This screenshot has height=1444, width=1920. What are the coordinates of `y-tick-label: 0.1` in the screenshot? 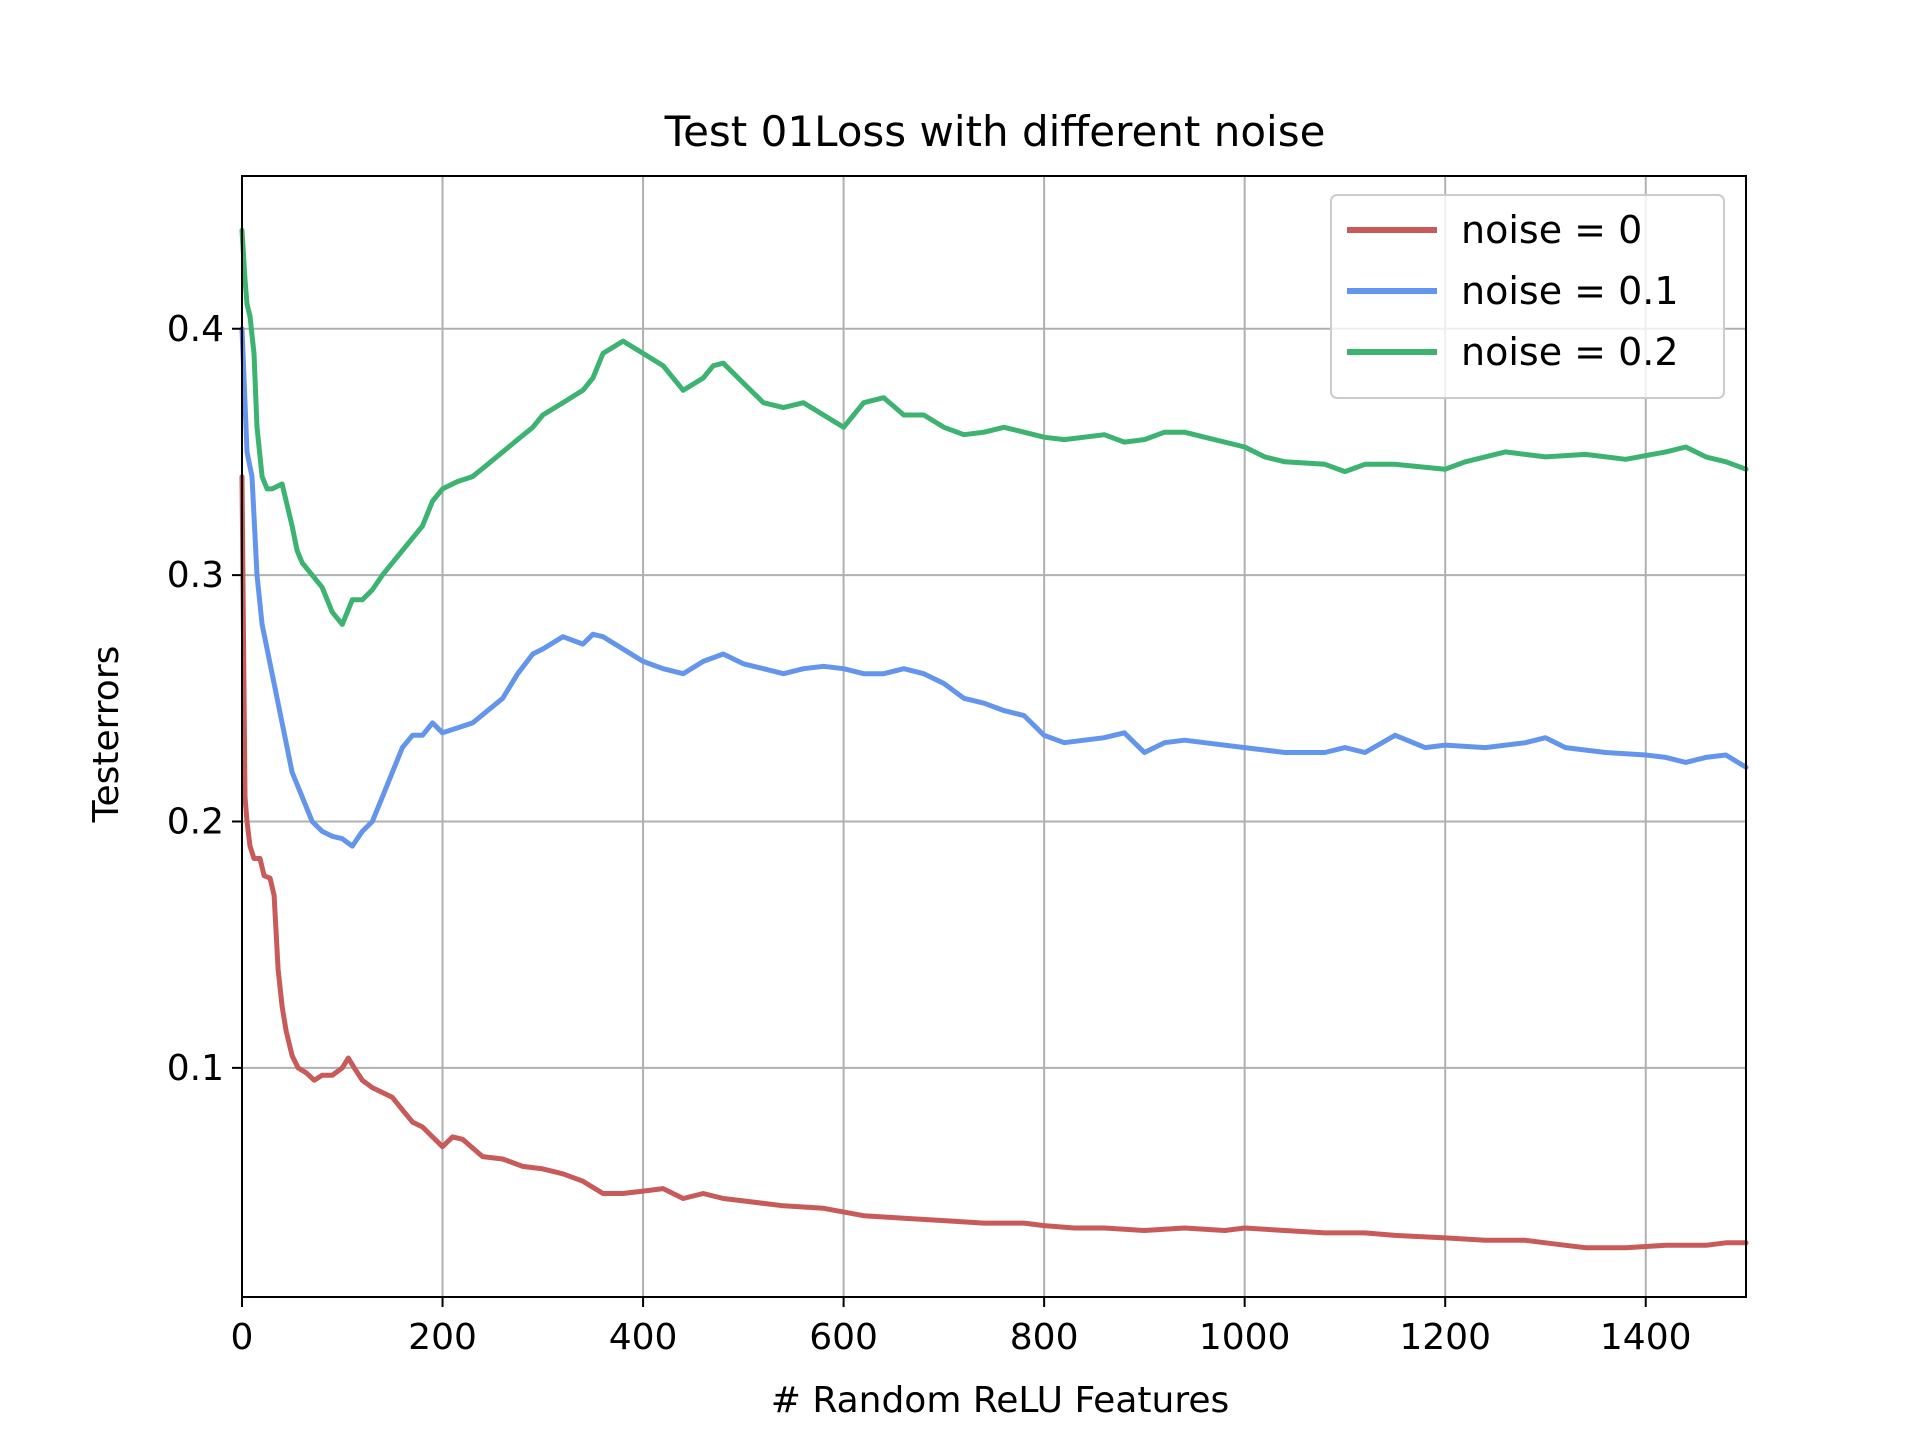 It's located at (195, 1068).